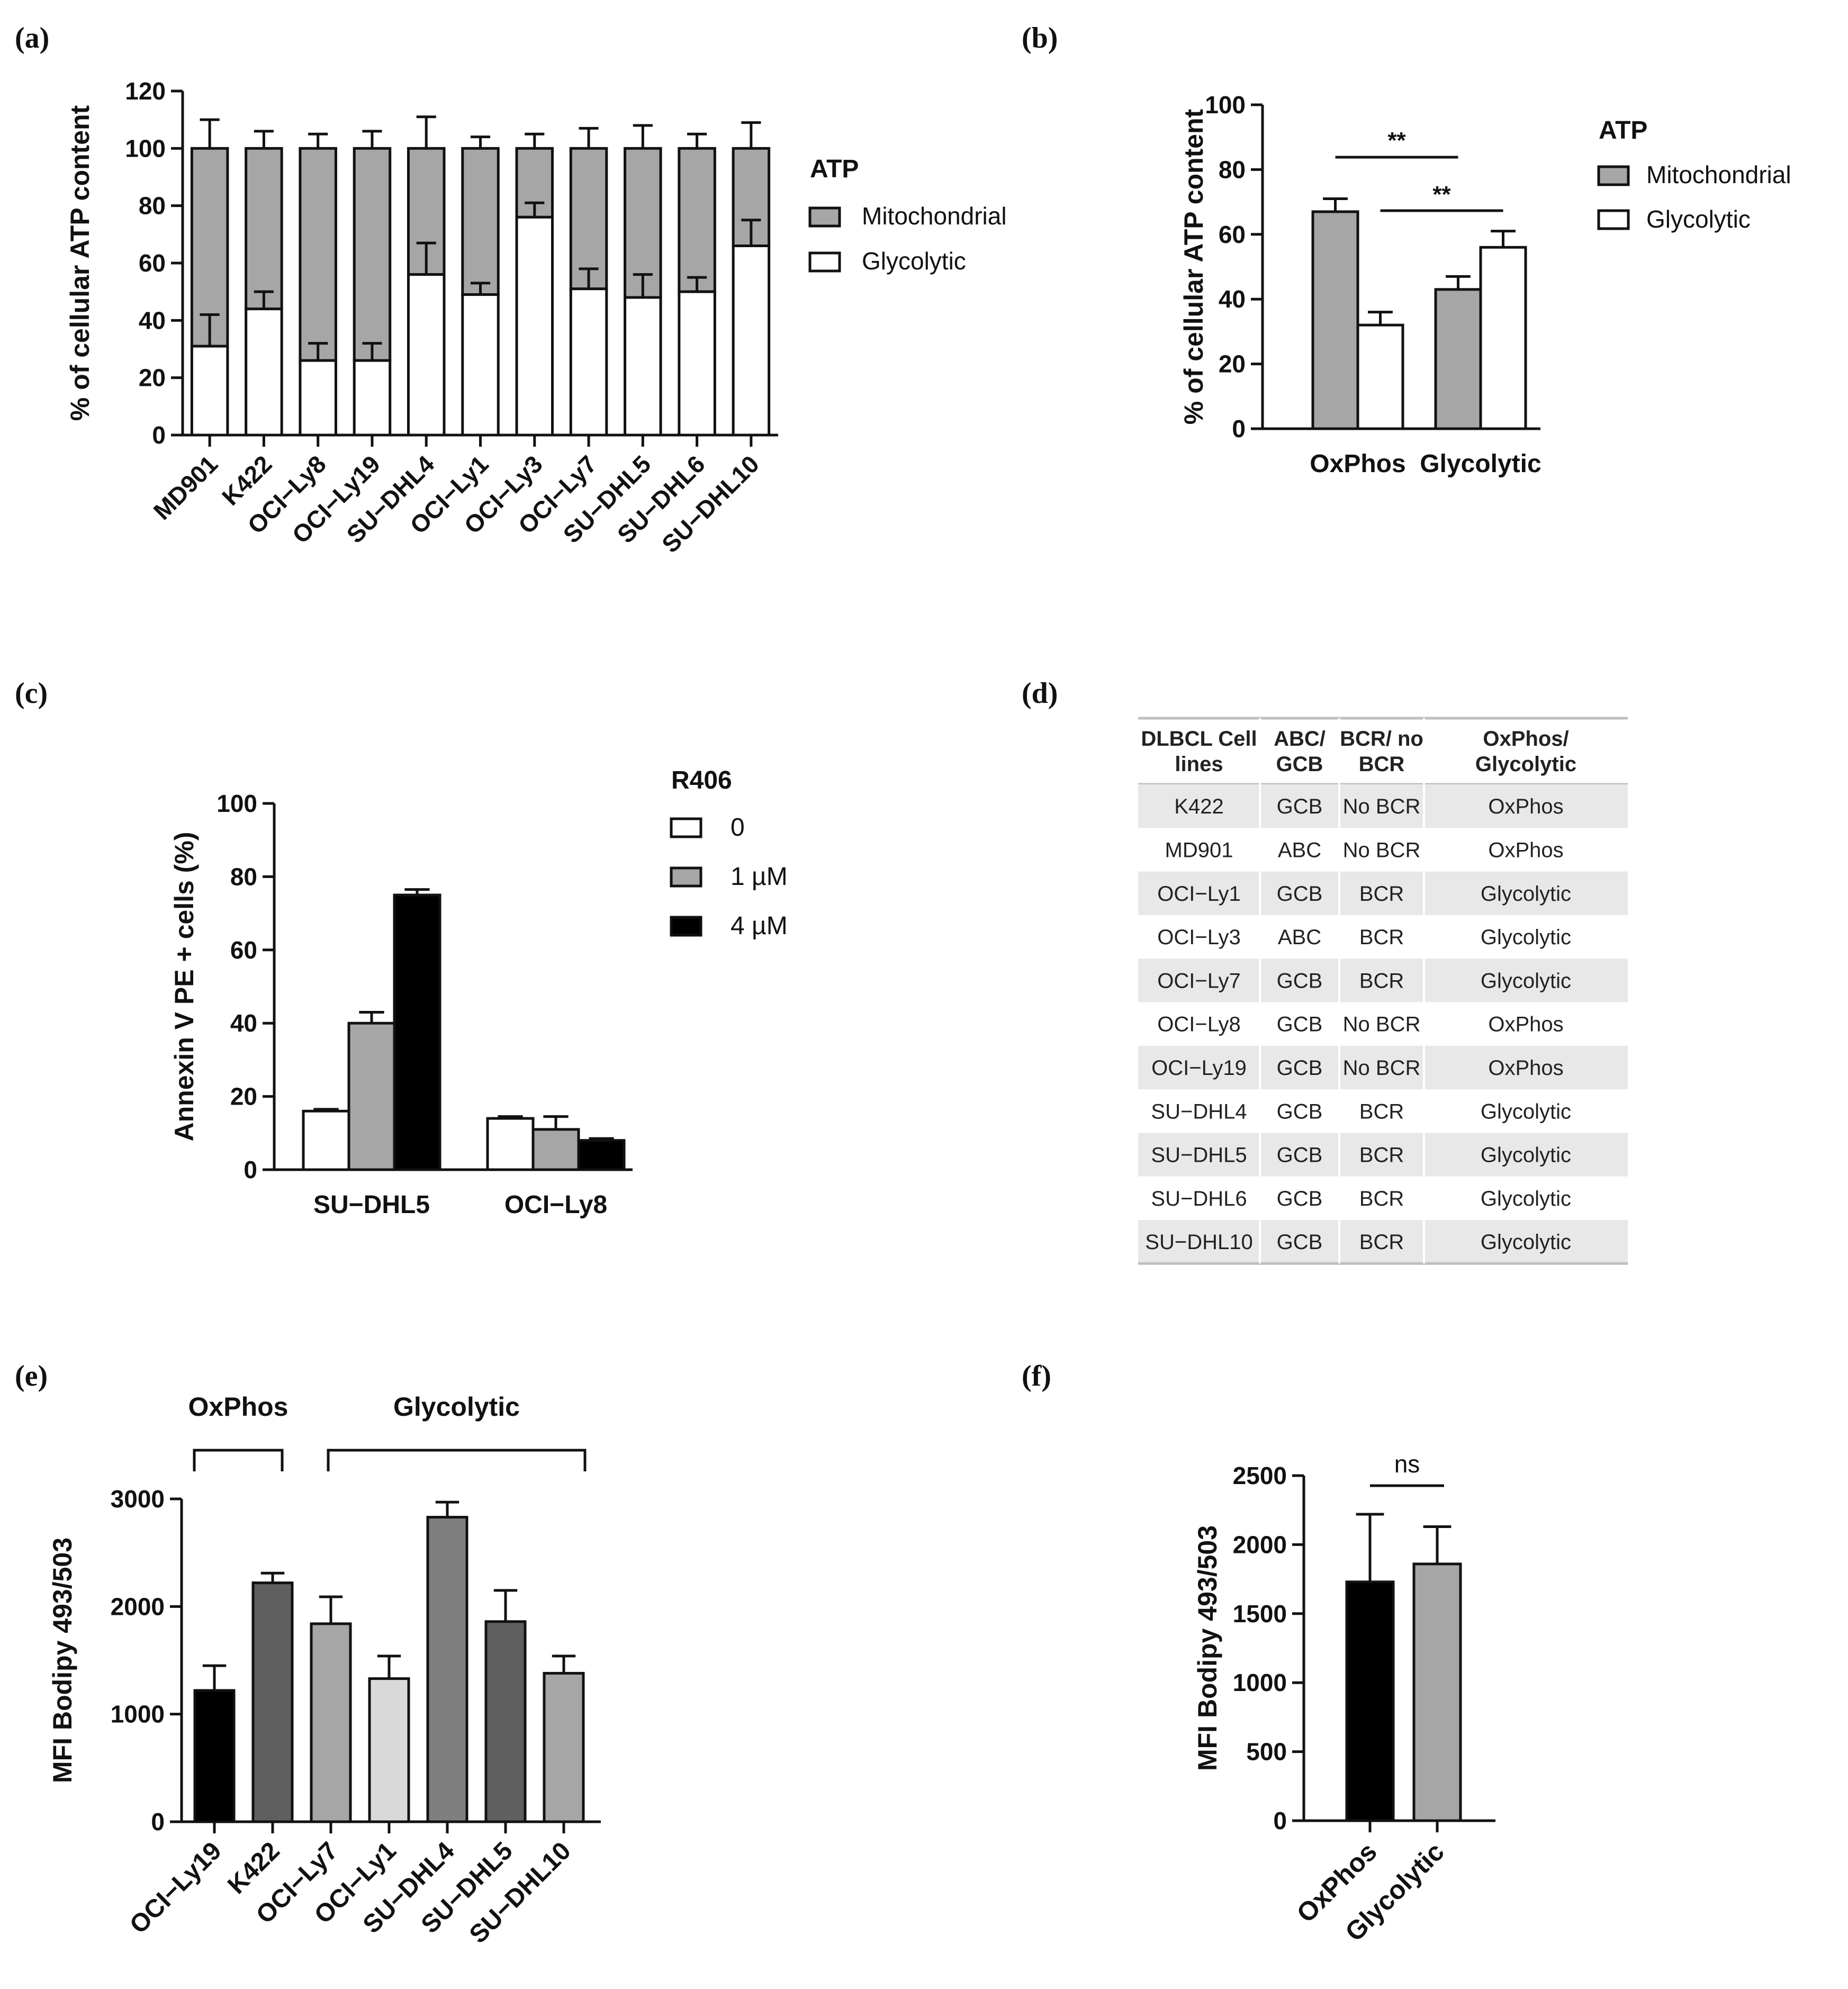 This screenshot has height=1989, width=1848. What do you see at coordinates (1357, 464) in the screenshot?
I see `x-tick-label: OxPhos` at bounding box center [1357, 464].